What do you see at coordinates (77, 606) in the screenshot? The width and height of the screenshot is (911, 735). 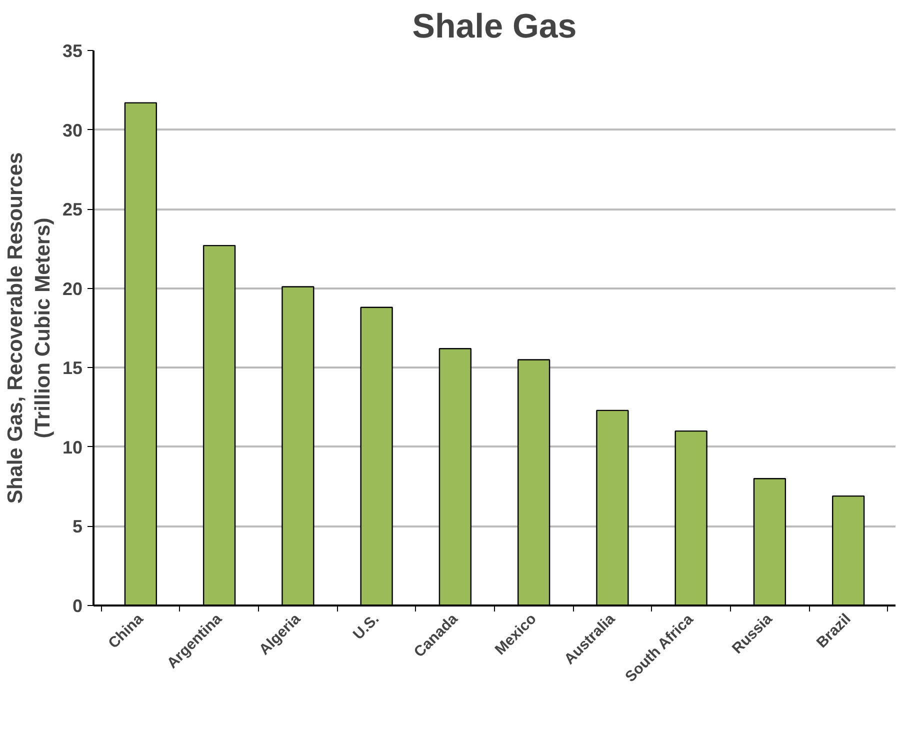 I see `y-tick-label: 0` at bounding box center [77, 606].